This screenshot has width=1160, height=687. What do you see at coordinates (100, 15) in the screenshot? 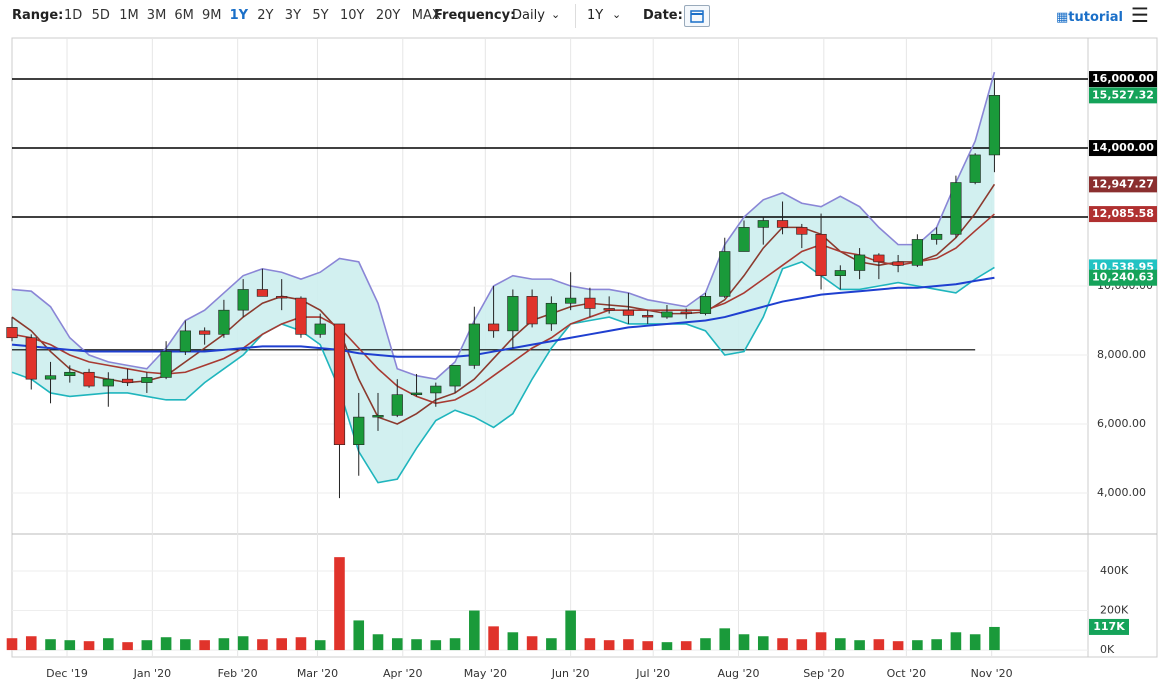
I see `range-button: 5D` at bounding box center [100, 15].